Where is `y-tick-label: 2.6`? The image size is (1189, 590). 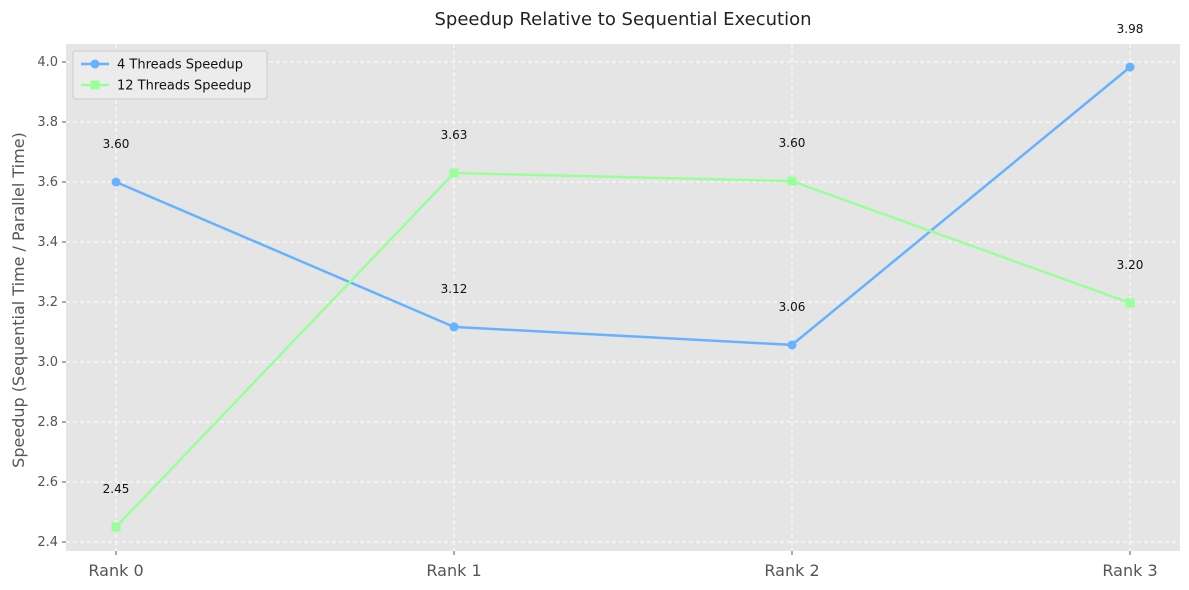 y-tick-label: 2.6 is located at coordinates (47, 482).